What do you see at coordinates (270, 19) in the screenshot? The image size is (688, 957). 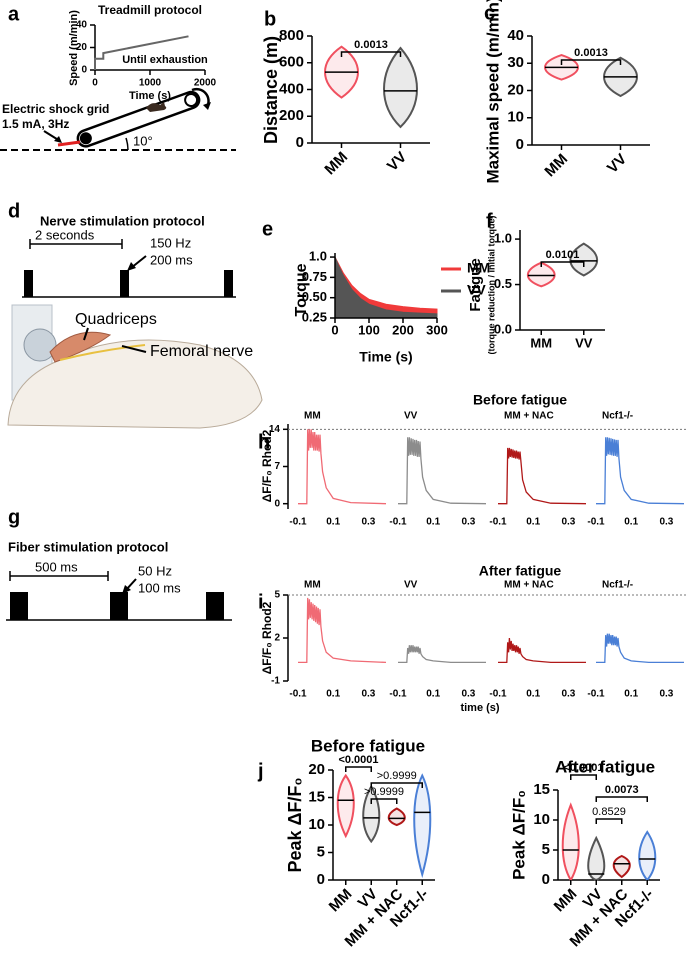 I see `panel-label: b` at bounding box center [270, 19].